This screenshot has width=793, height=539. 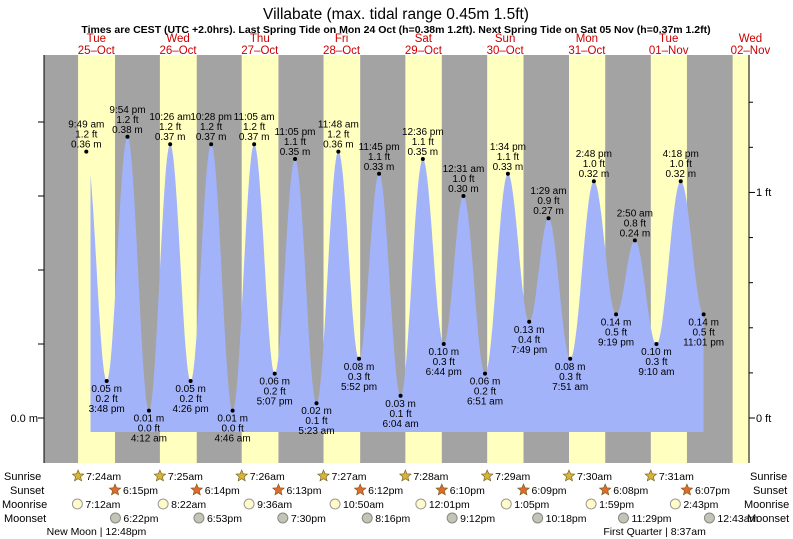 What do you see at coordinates (274, 505) in the screenshot?
I see `moonrise-time: 9:36am` at bounding box center [274, 505].